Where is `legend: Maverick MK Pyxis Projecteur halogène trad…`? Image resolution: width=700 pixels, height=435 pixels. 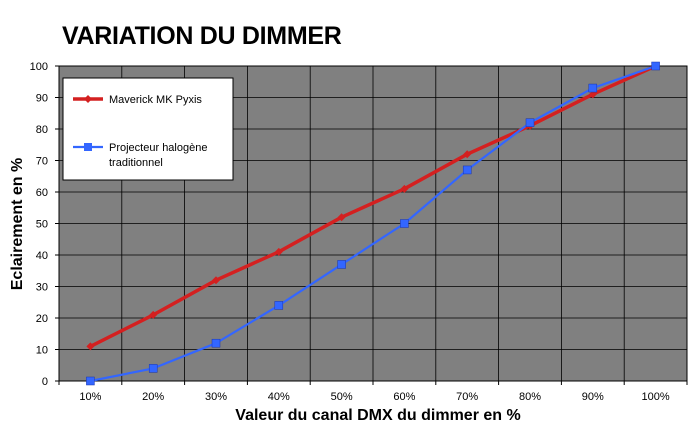
legend: Maverick MK Pyxis Projecteur halogène trad… is located at coordinates (148, 129).